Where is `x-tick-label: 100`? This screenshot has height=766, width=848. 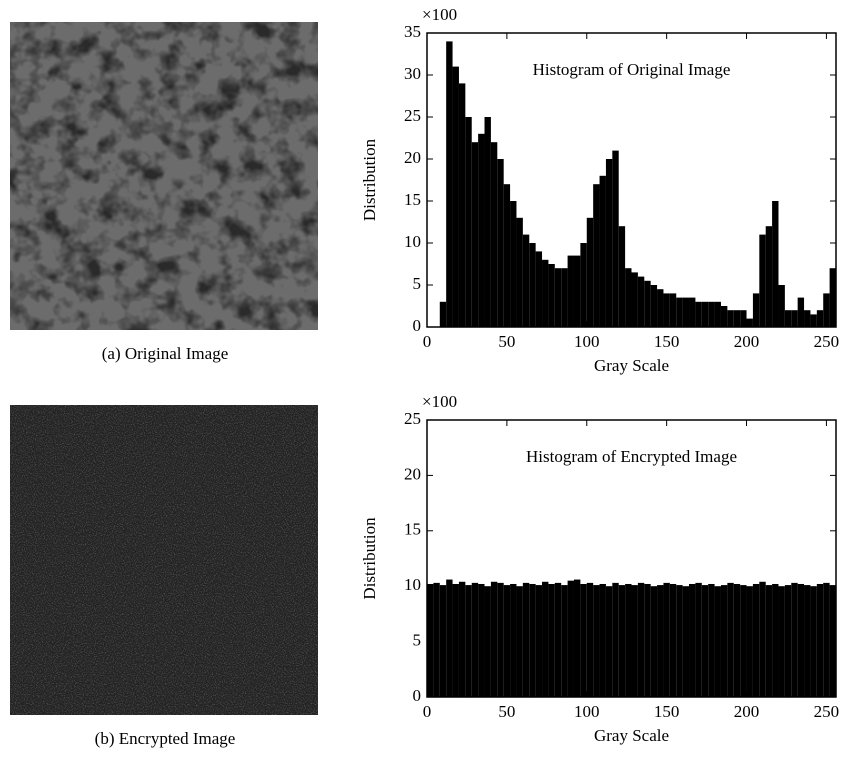 x-tick-label: 100 is located at coordinates (587, 711).